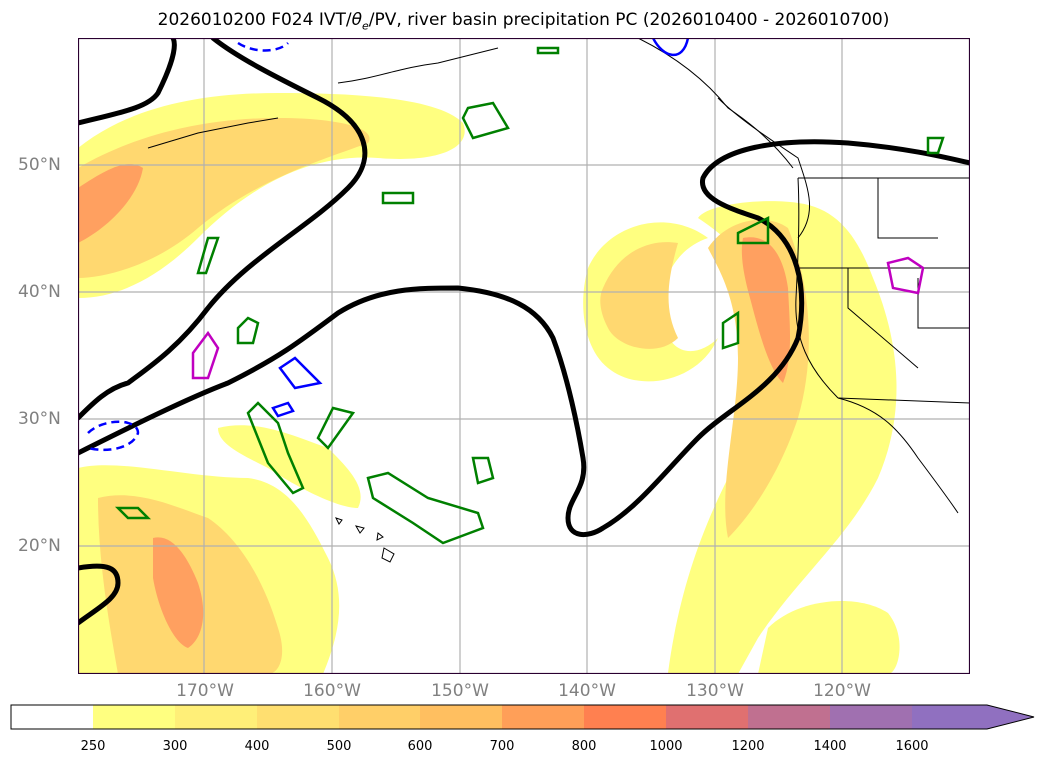 Image resolution: width=1047 pixels, height=767 pixels. What do you see at coordinates (213, 133) in the screenshot?
I see `coast-aleutians` at bounding box center [213, 133].